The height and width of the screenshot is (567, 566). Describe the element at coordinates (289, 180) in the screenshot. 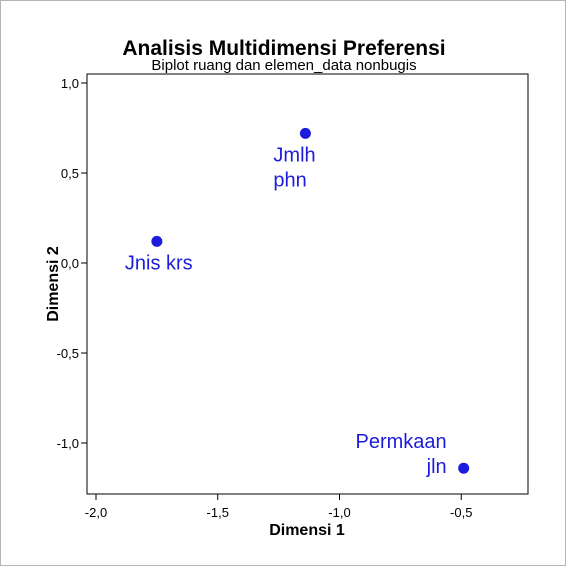

I see `point-label: phn` at that location.